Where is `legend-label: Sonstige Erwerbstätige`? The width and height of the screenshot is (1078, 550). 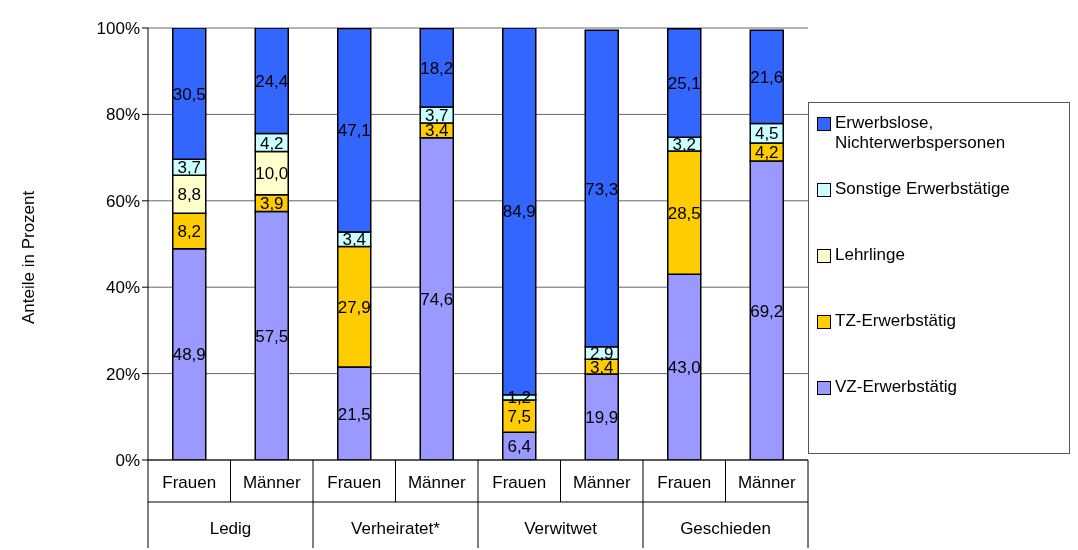
legend-label: Sonstige Erwerbstätige is located at coordinates (922, 189).